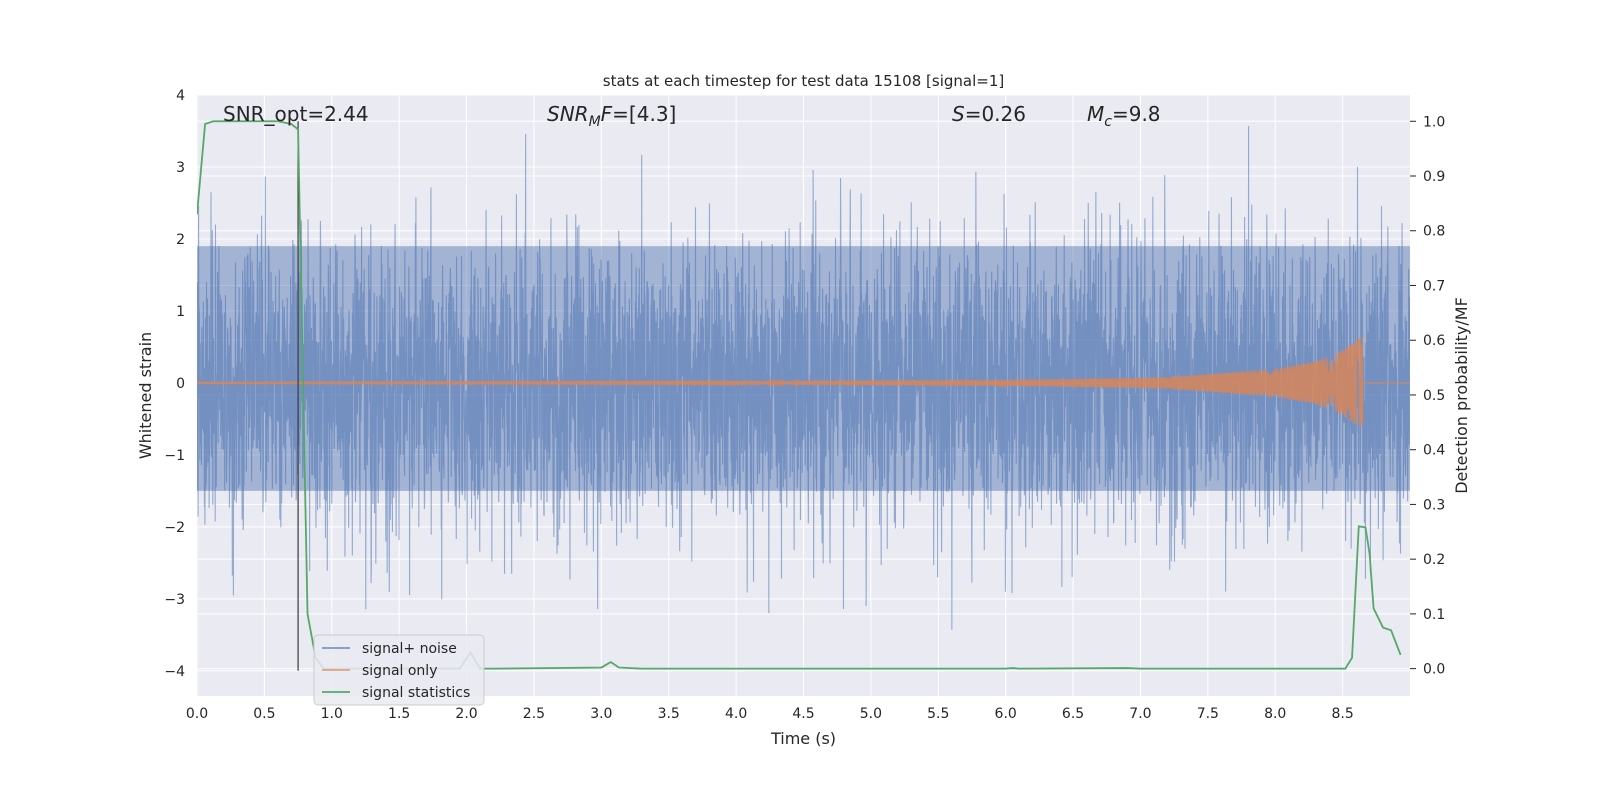 Image resolution: width=1600 pixels, height=800 pixels. Describe the element at coordinates (1434, 451) in the screenshot. I see `y2-tick-label: 0.4` at that location.